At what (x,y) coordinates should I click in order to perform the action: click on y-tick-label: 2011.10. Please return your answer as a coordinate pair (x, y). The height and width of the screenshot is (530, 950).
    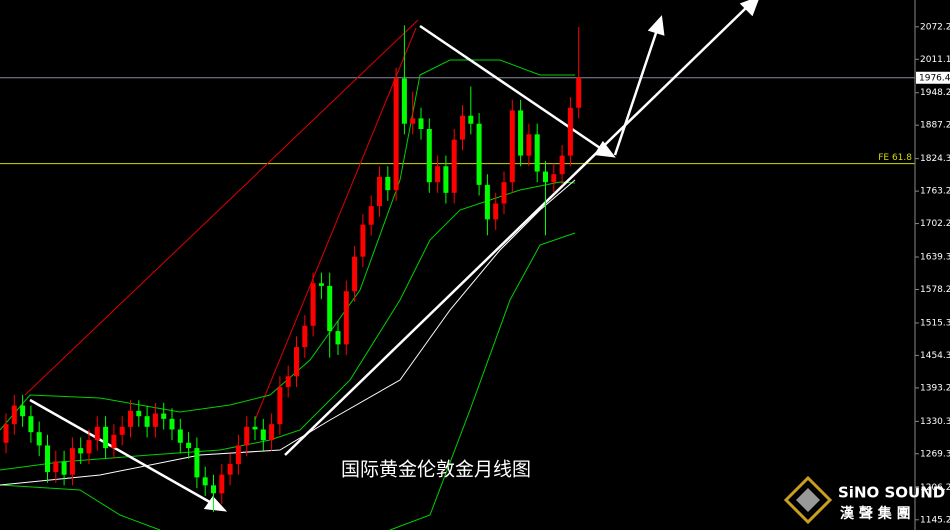
    Looking at the image, I should click on (935, 60).